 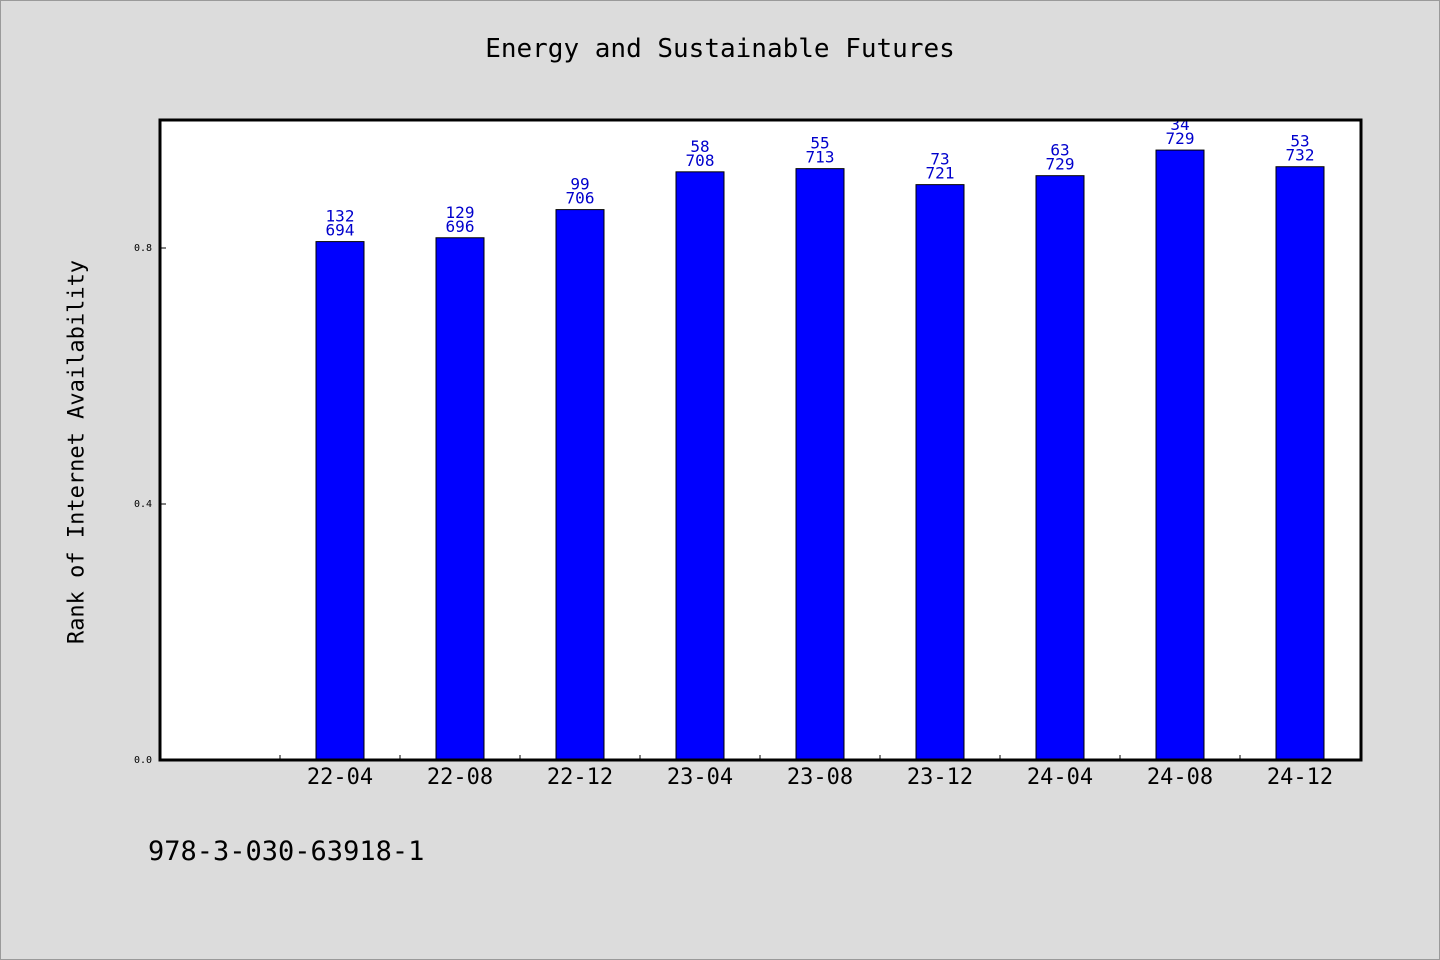 What do you see at coordinates (340, 230) in the screenshot?
I see `data-label-bottom: 694` at bounding box center [340, 230].